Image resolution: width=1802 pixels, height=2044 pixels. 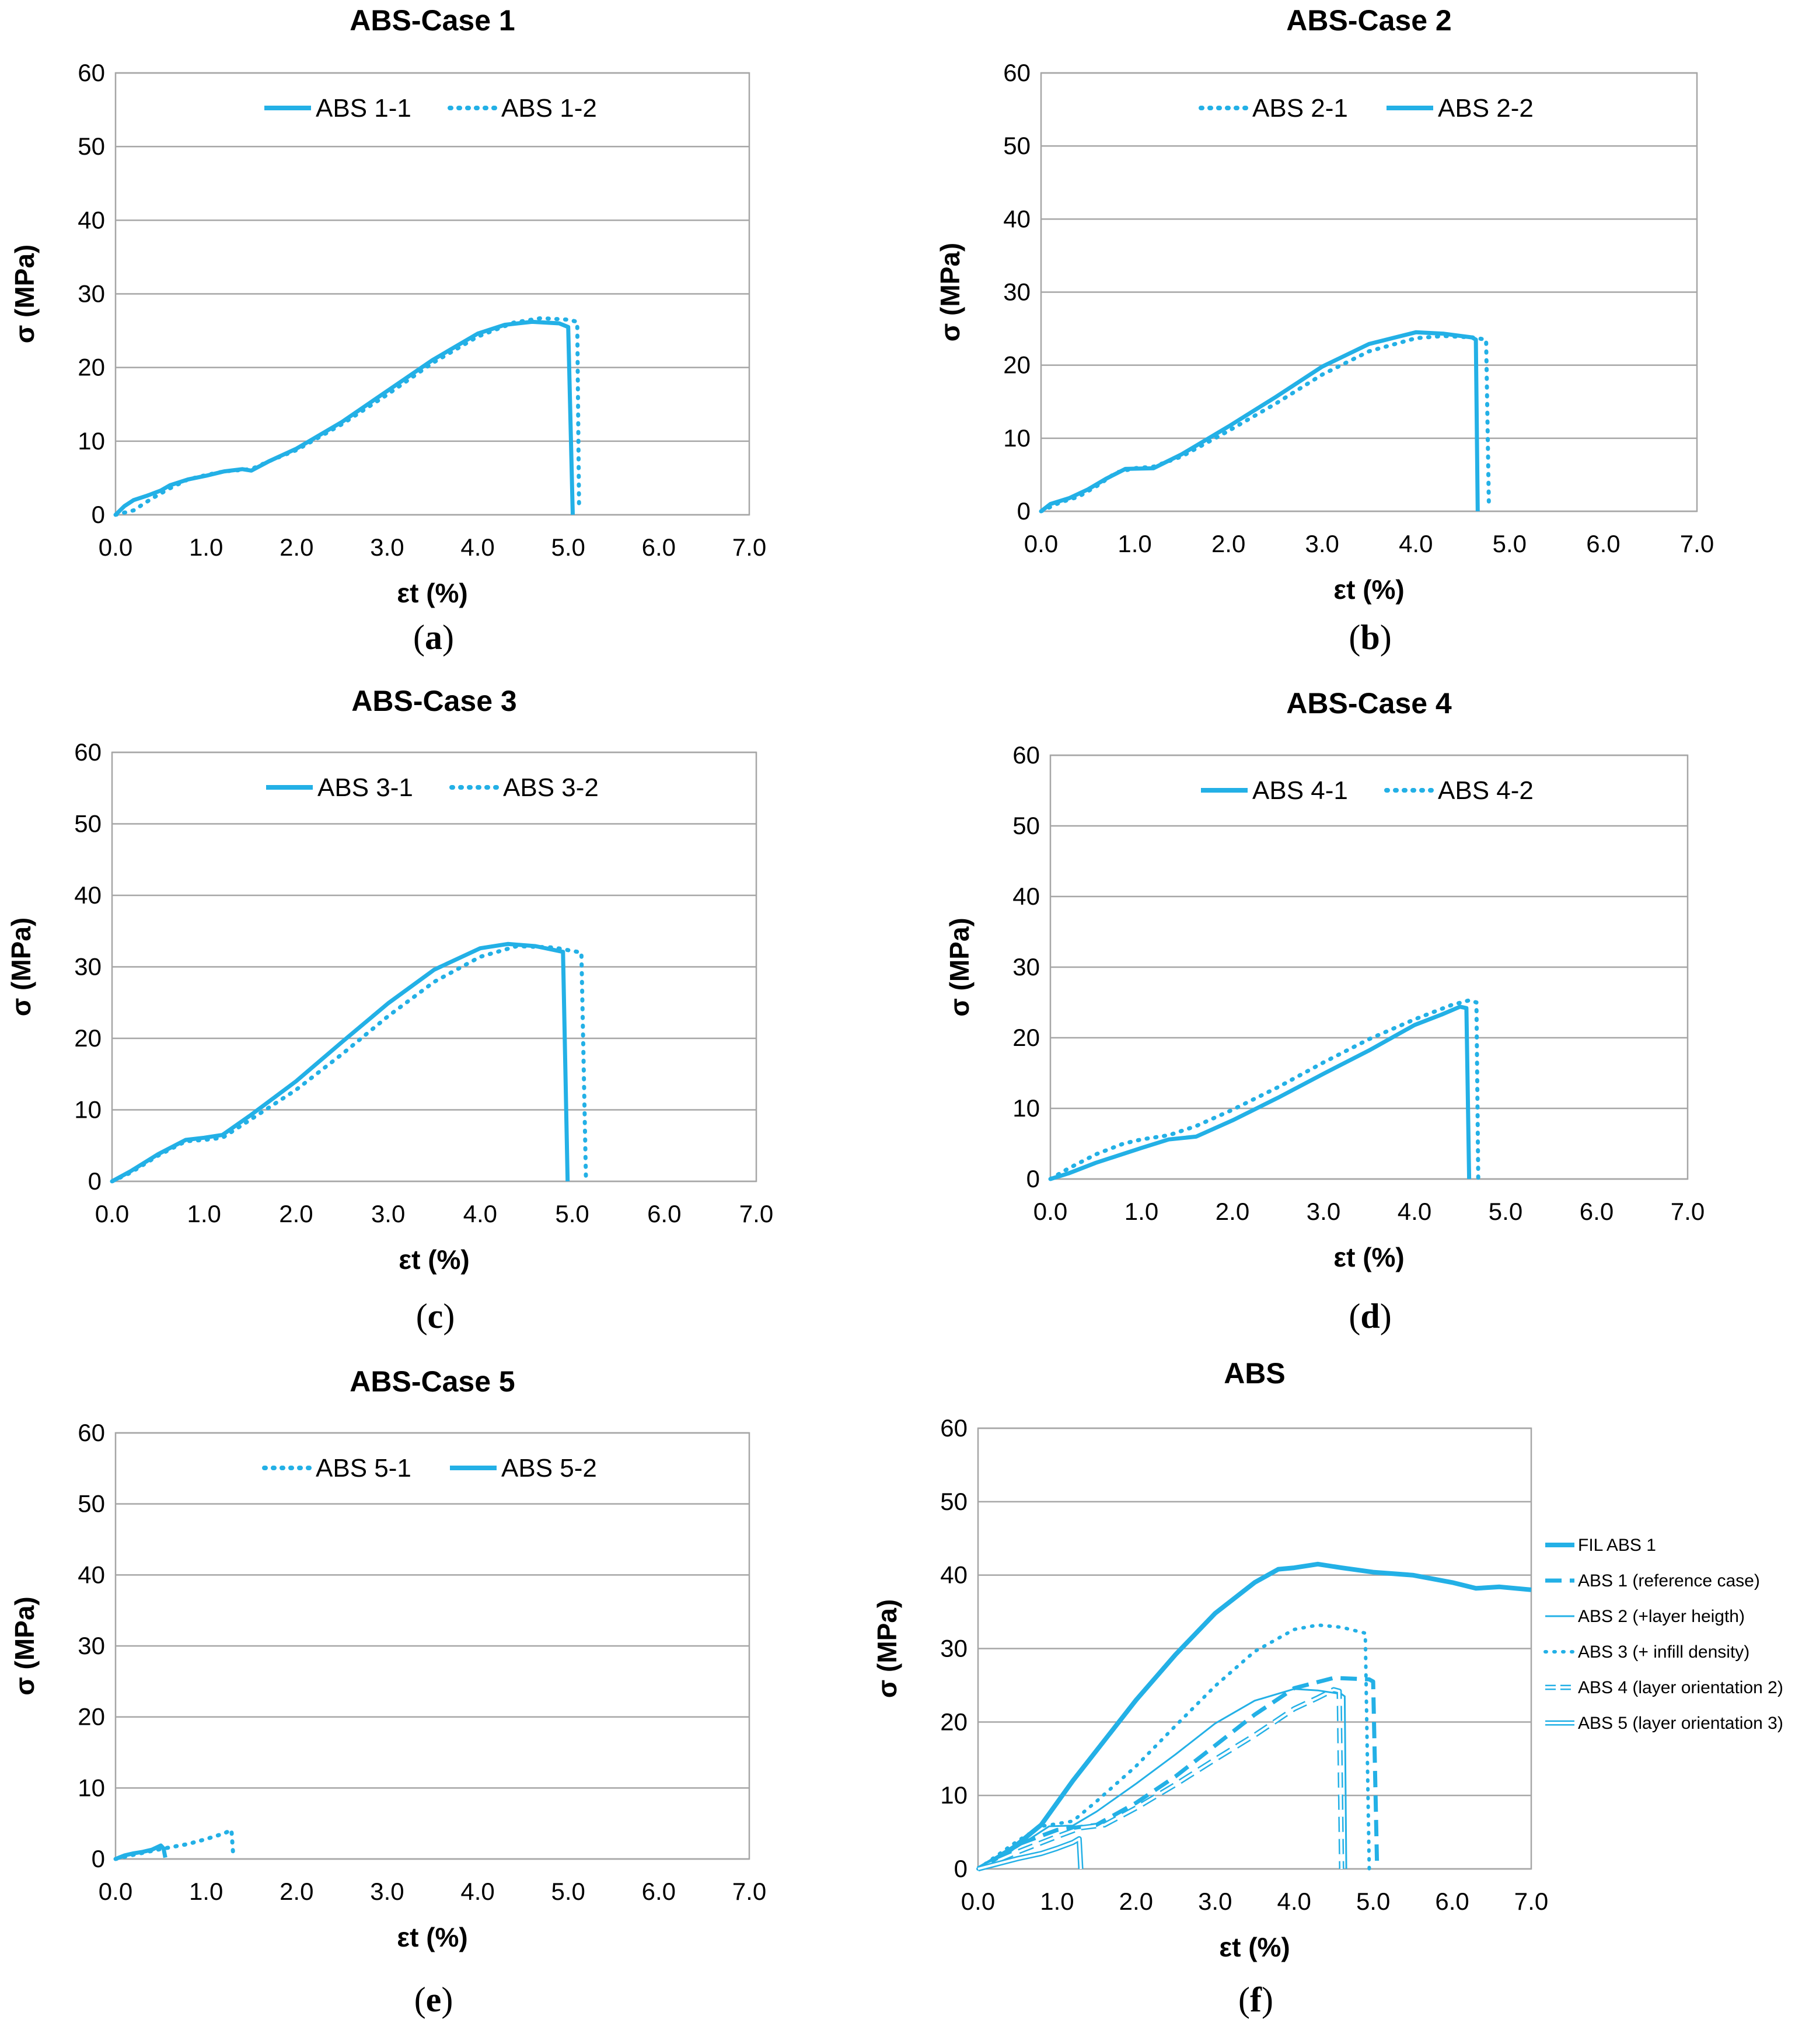 What do you see at coordinates (435, 1316) in the screenshot?
I see `panel-letter: c` at bounding box center [435, 1316].